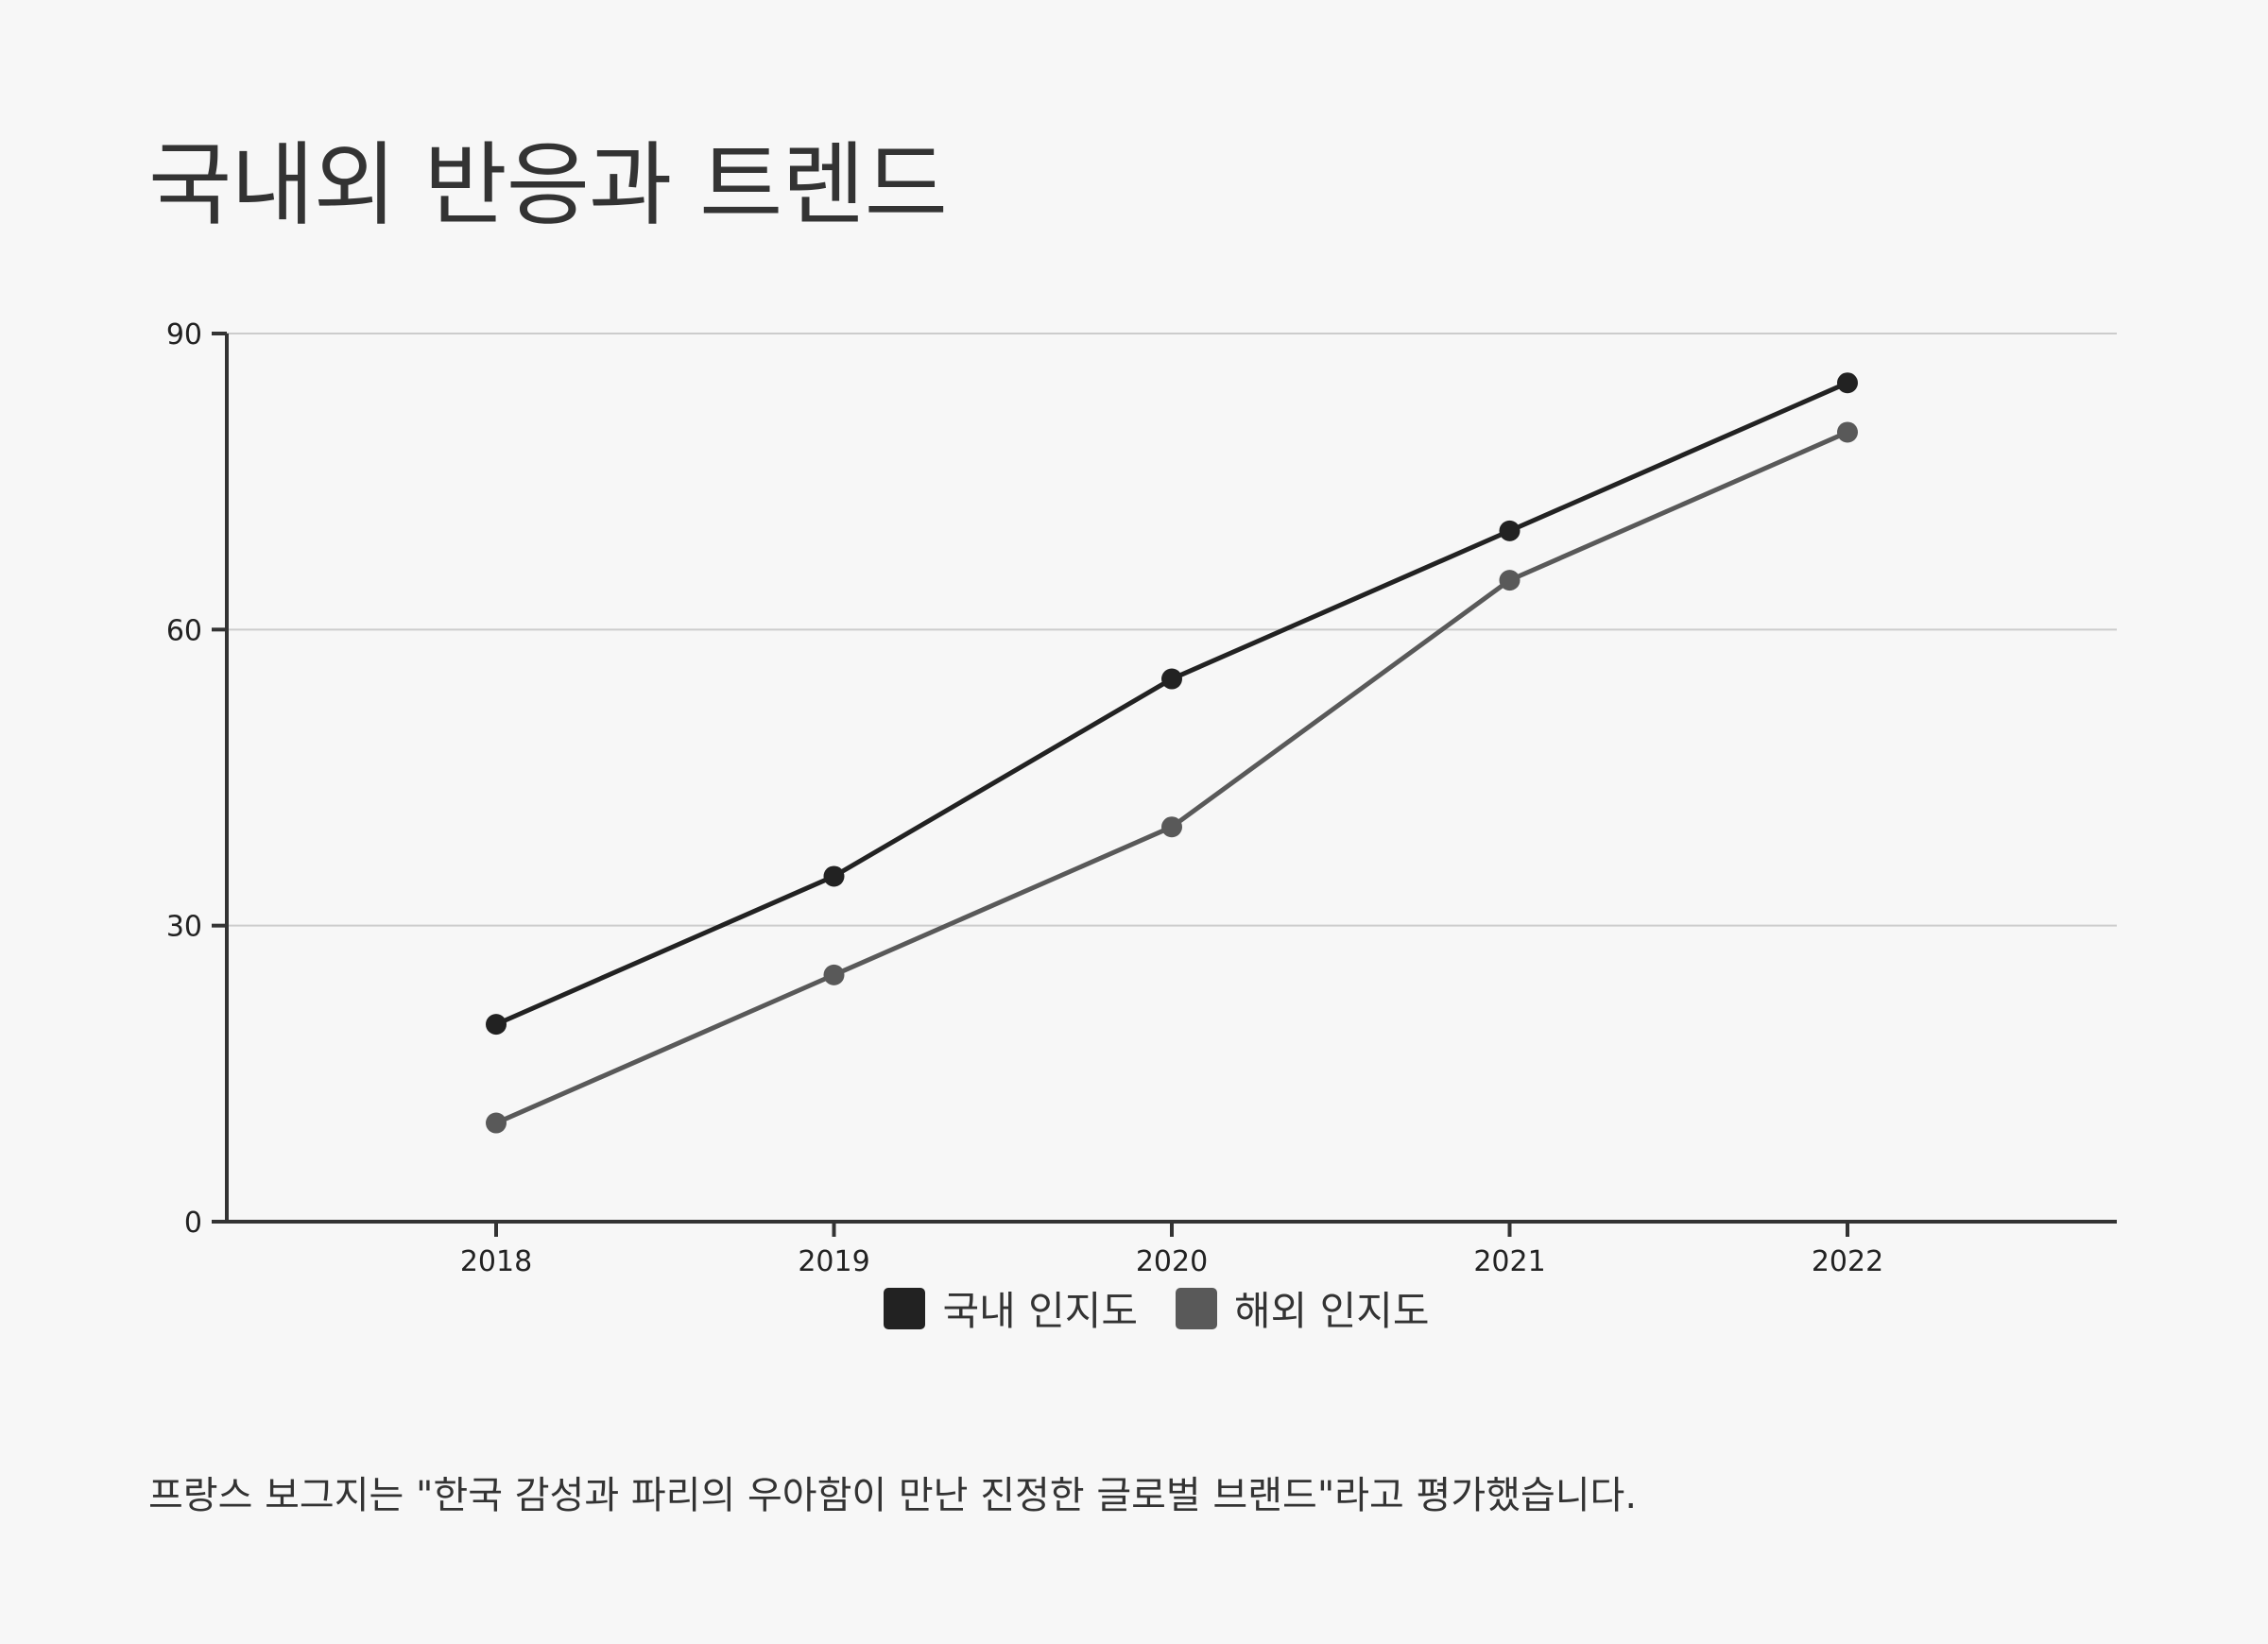 Image resolution: width=2268 pixels, height=1644 pixels. Describe the element at coordinates (905, 1308) in the screenshot. I see `legend-swatch-domestic` at that location.